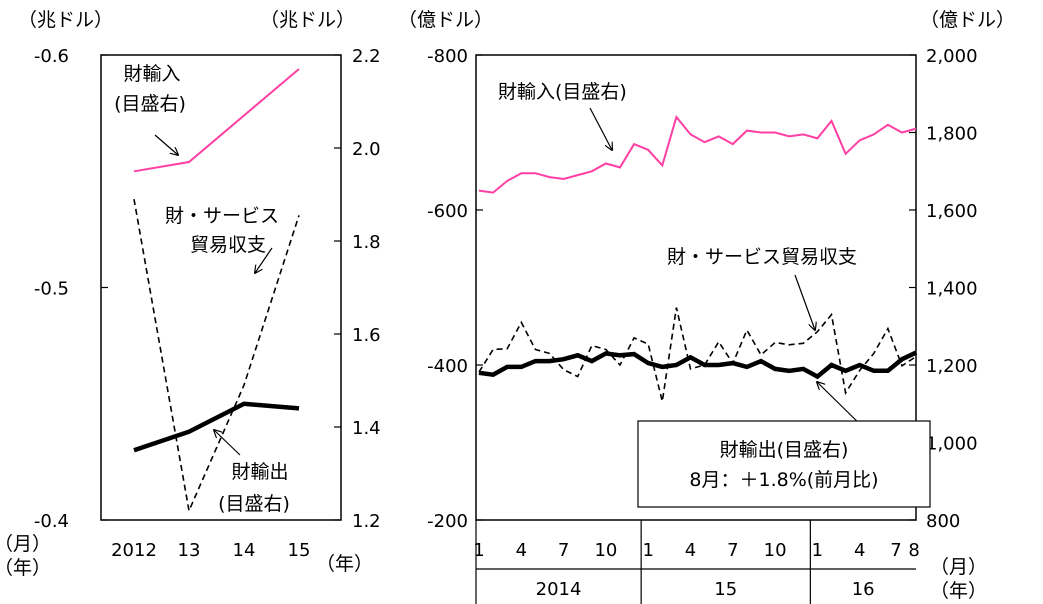 The width and height of the screenshot is (1043, 604). I want to click on right-x-year-label: 15, so click(725, 589).